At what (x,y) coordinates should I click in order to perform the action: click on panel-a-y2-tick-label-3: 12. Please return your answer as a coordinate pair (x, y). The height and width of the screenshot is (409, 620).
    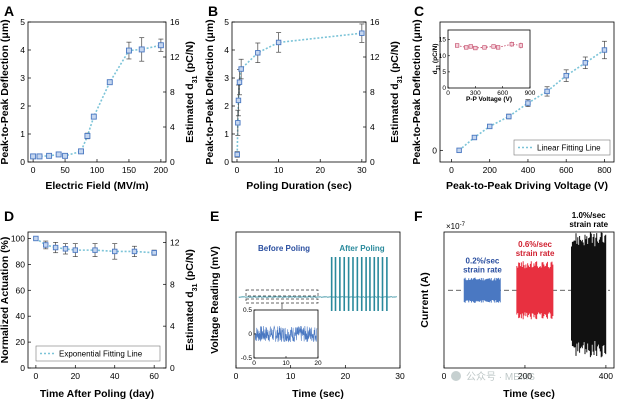
    Looking at the image, I should click on (175, 57).